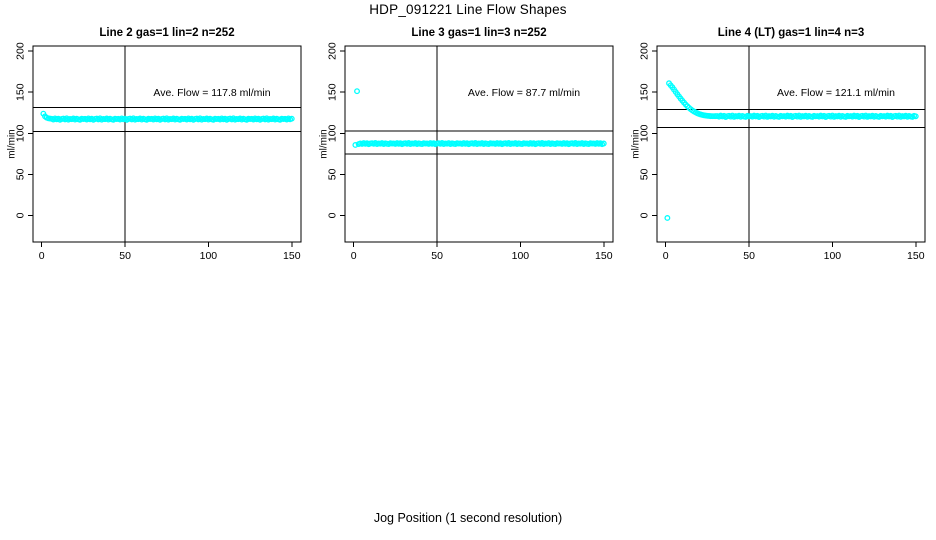 This screenshot has height=540, width=936. Describe the element at coordinates (791, 33) in the screenshot. I see `panel-title: Line 4 (LT) gas=1 lin=4 n=3` at that location.